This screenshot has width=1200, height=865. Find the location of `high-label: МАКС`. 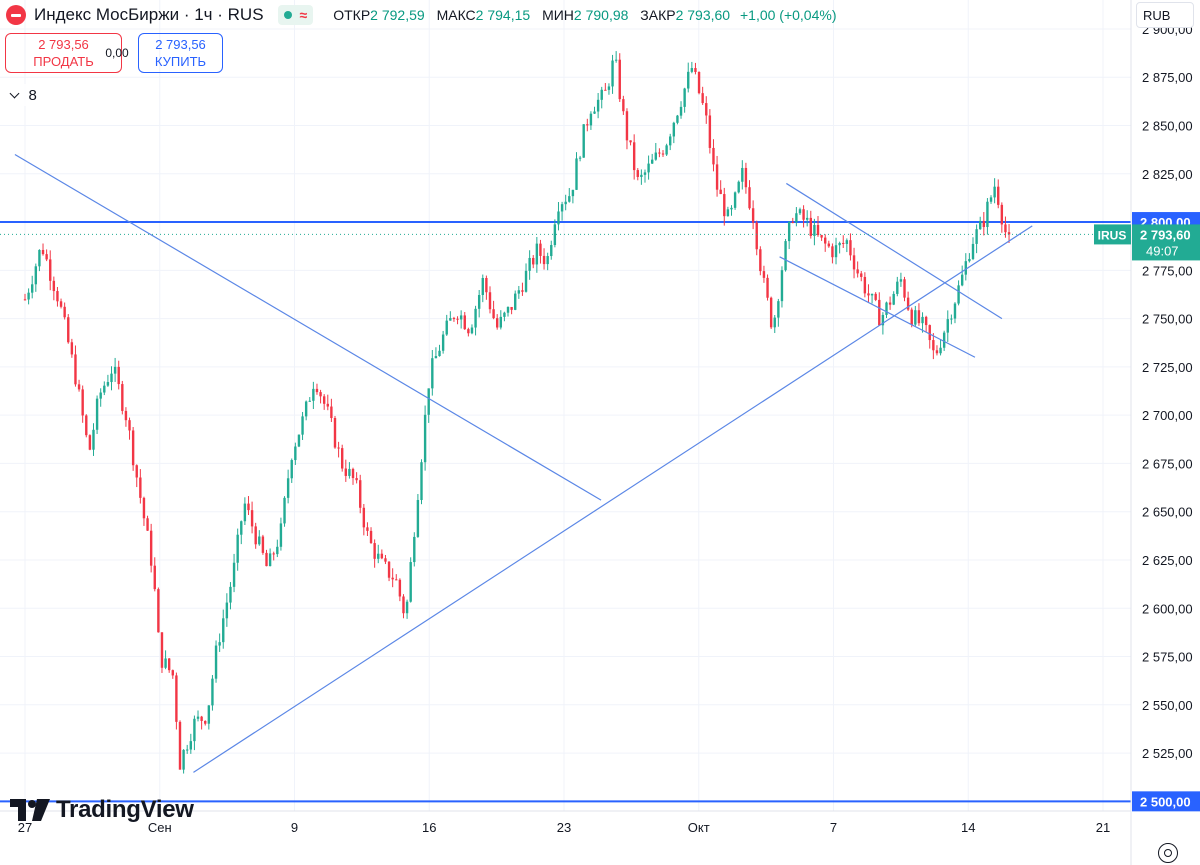

high-label: МАКС is located at coordinates (456, 15).